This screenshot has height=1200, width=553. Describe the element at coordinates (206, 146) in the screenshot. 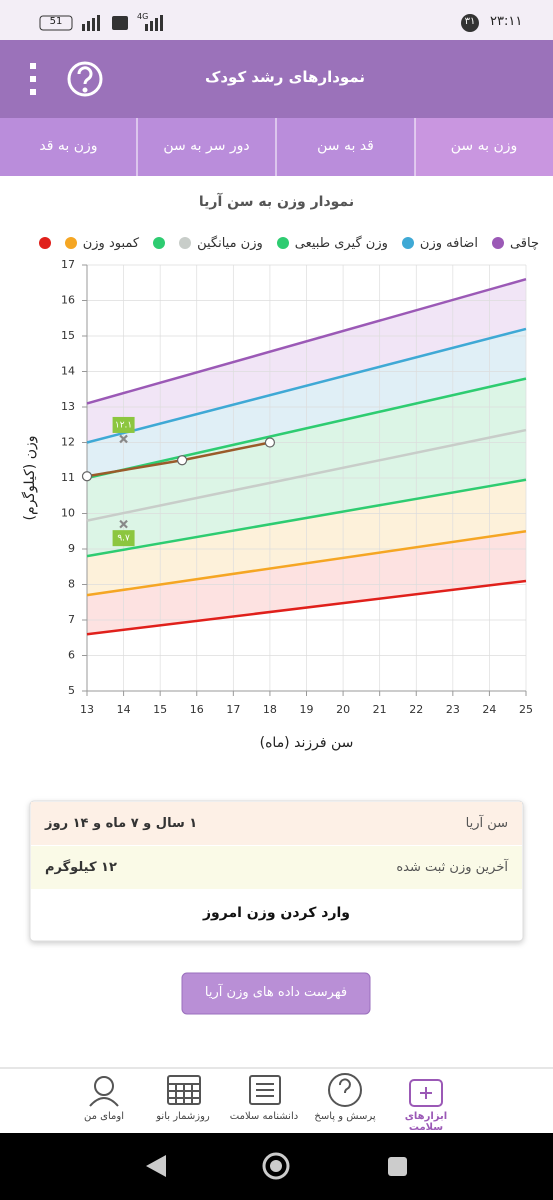

I see `tab: دور سر به سن` at that location.